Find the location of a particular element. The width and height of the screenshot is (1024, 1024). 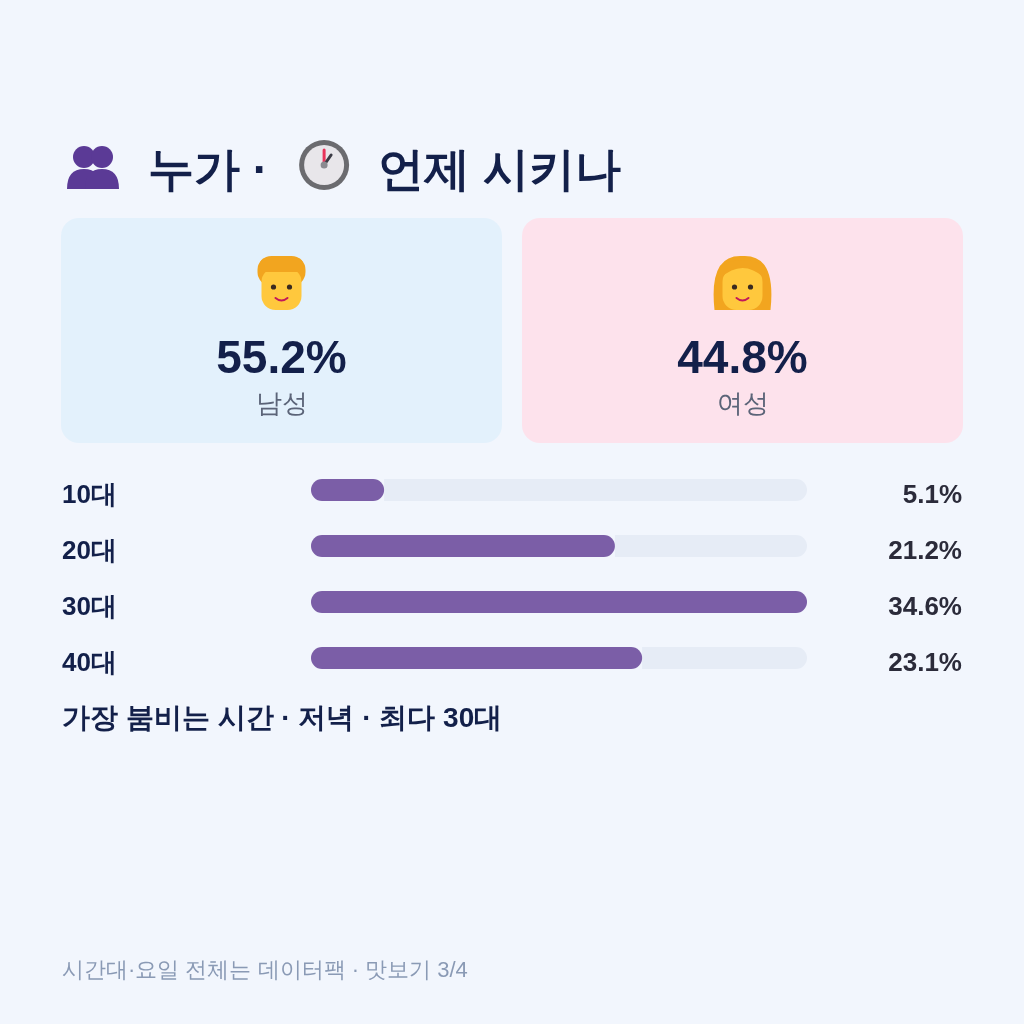

data-label: 23.1% is located at coordinates (925, 662).